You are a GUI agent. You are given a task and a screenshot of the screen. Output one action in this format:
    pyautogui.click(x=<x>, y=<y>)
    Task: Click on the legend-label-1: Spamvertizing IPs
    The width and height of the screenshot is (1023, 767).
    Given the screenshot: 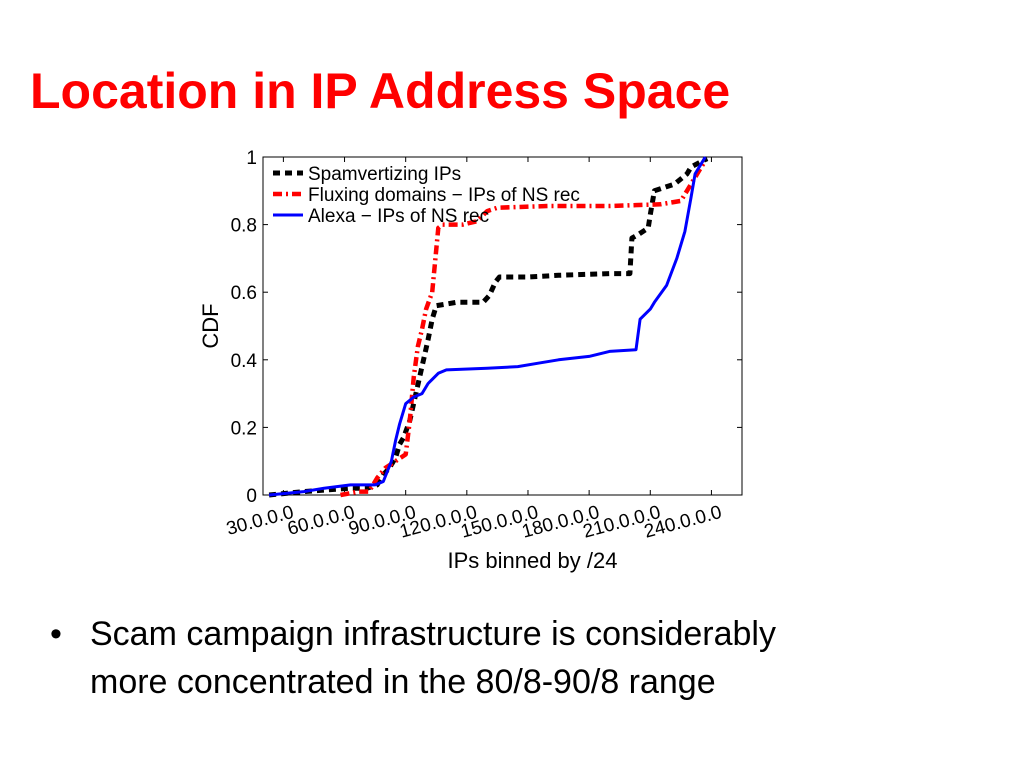 What is the action you would take?
    pyautogui.click(x=384, y=174)
    